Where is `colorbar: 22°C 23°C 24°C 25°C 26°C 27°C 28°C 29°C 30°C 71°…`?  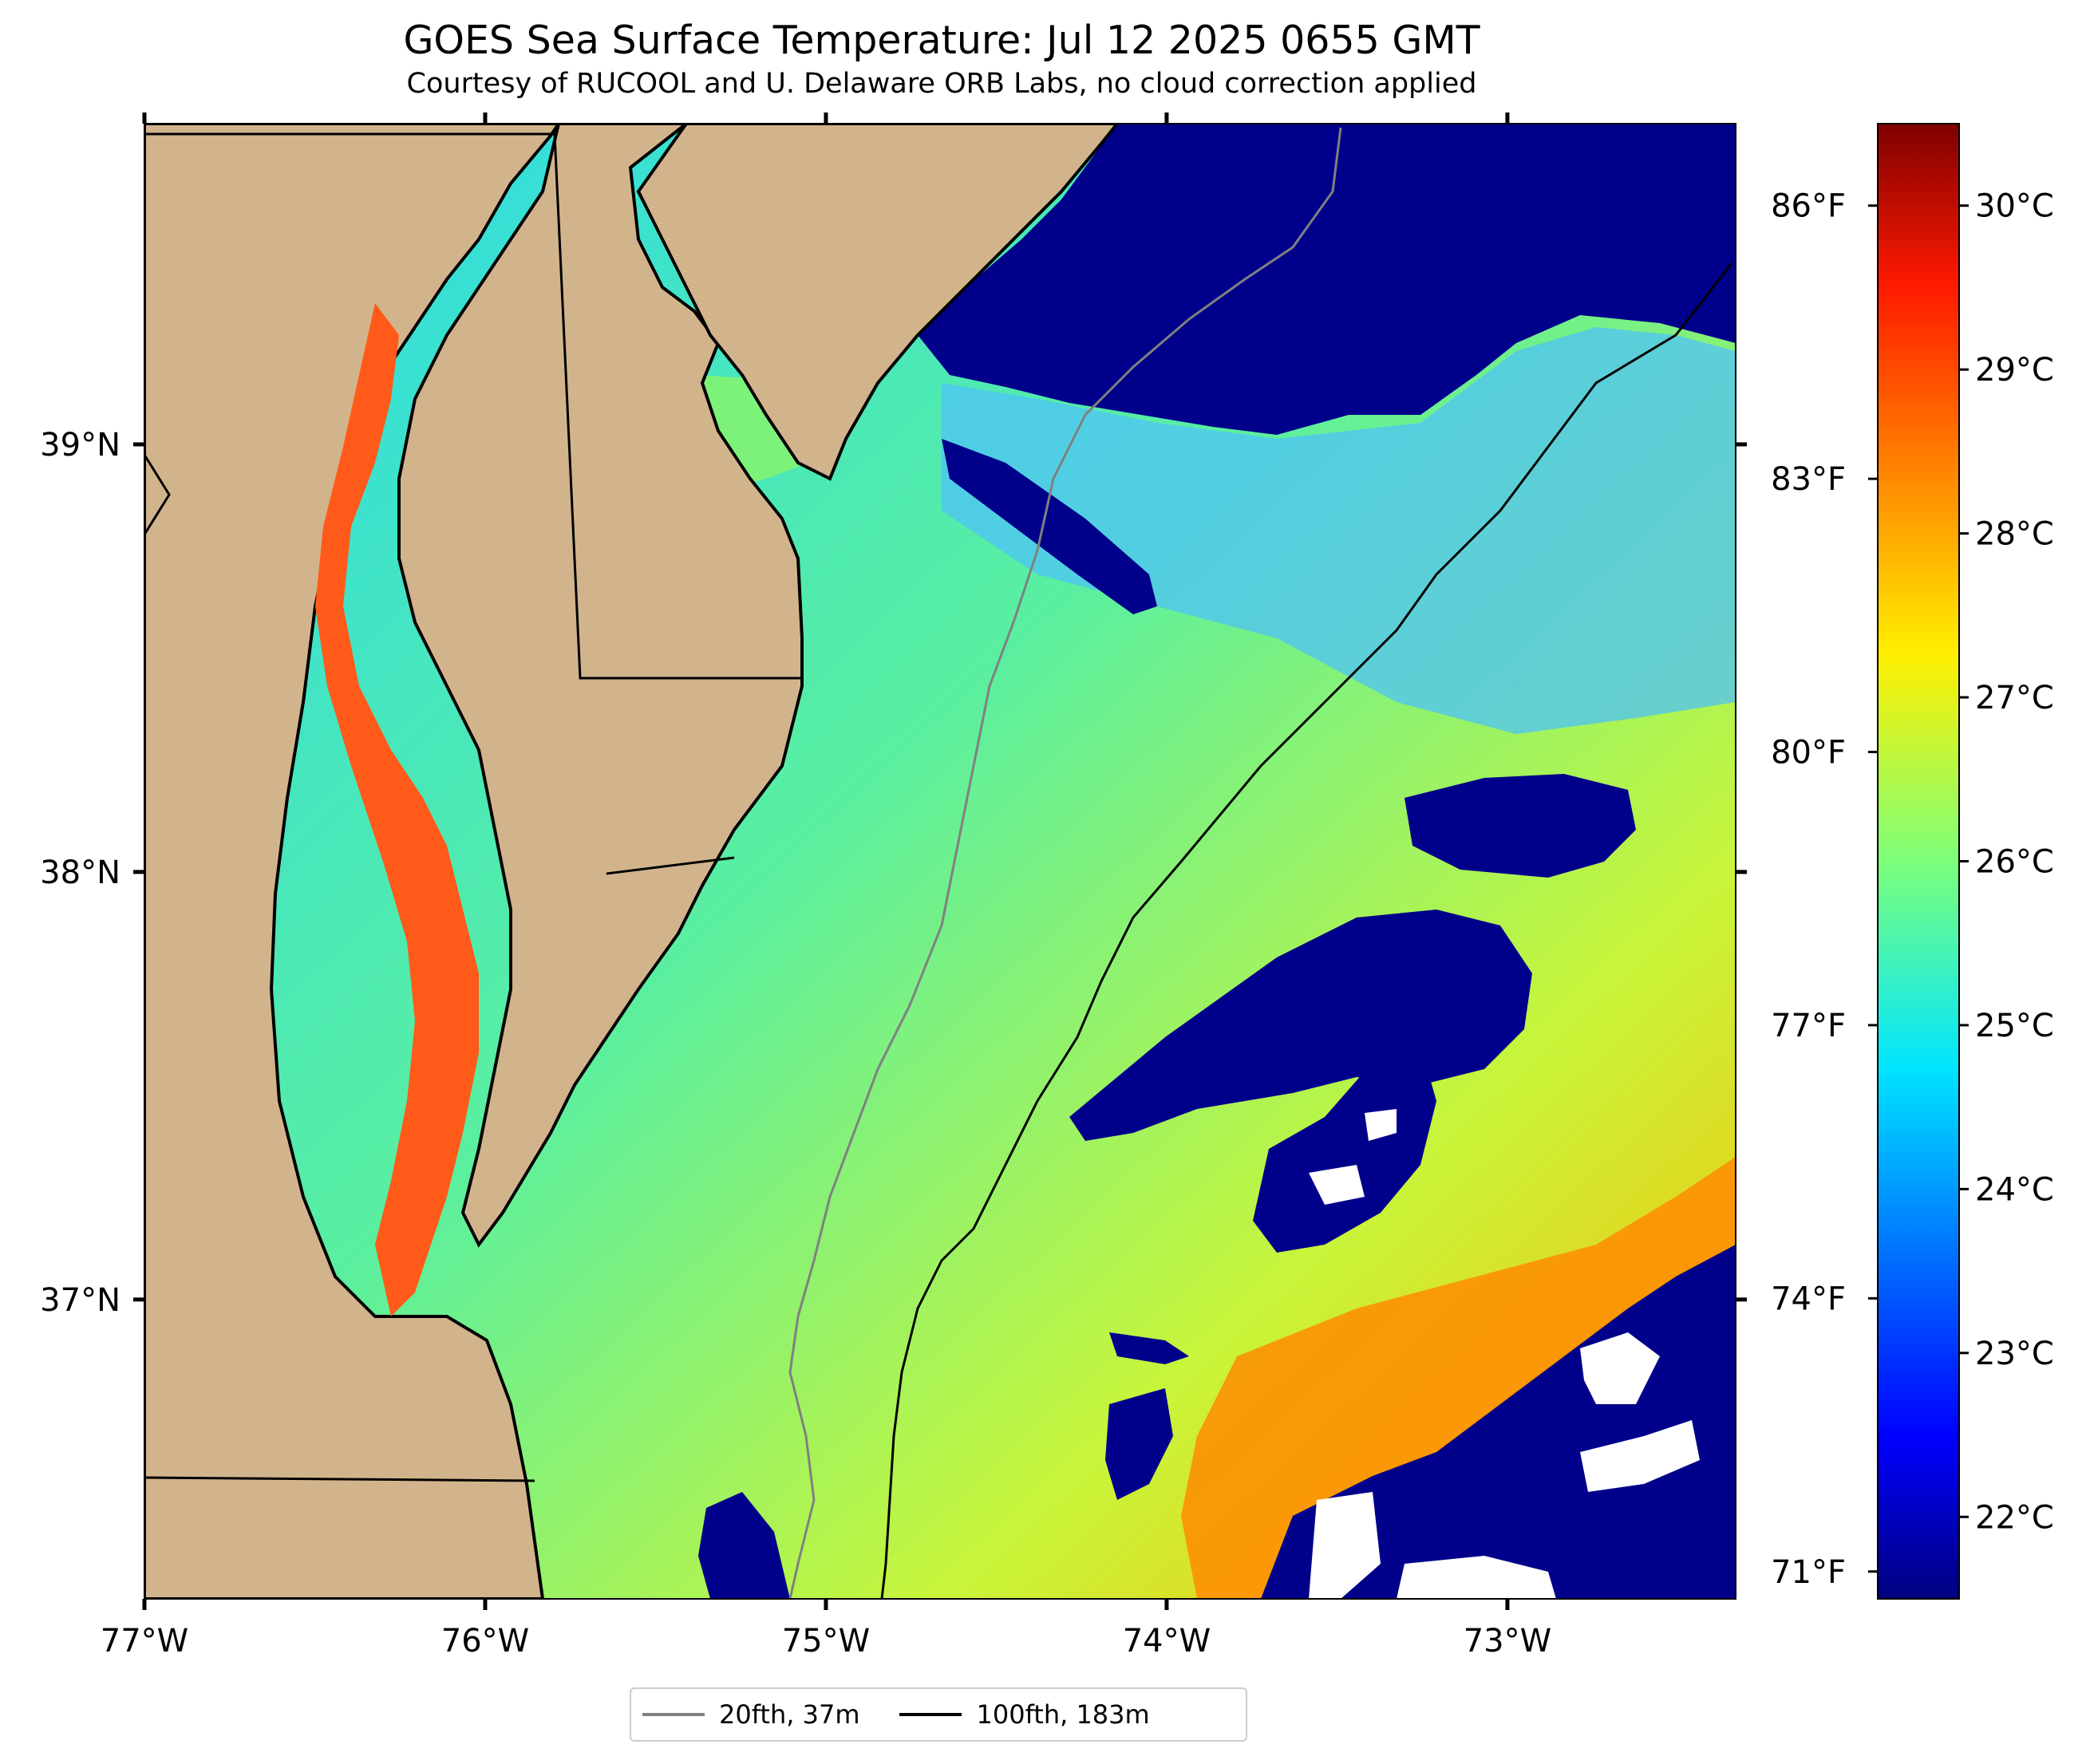
colorbar: 22°C 23°C 24°C 25°C 26°C 27°C 28°C 29°C 30°C 71°… is located at coordinates (1912, 861).